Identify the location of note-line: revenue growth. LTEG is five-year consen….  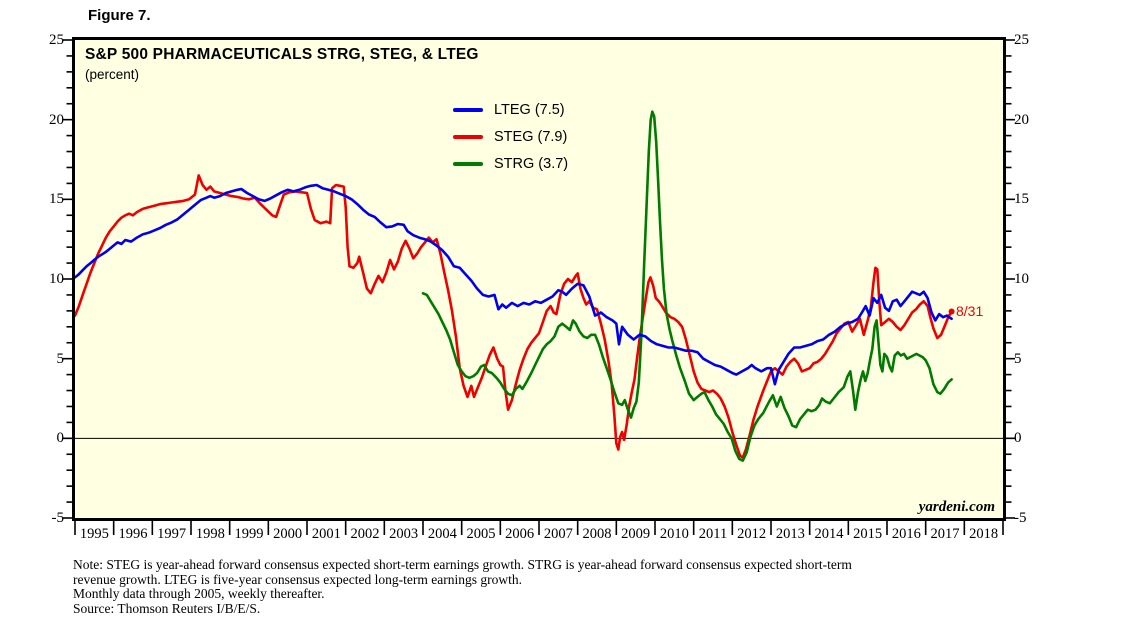
(297, 579).